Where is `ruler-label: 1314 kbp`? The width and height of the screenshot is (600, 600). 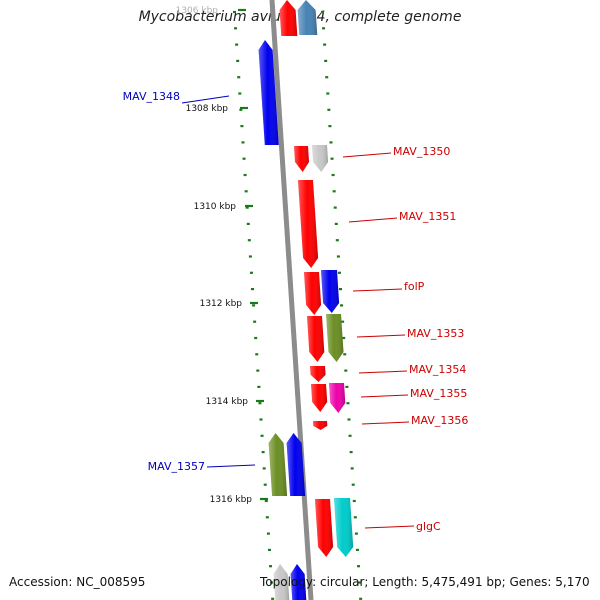 ruler-label: 1314 kbp is located at coordinates (227, 402).